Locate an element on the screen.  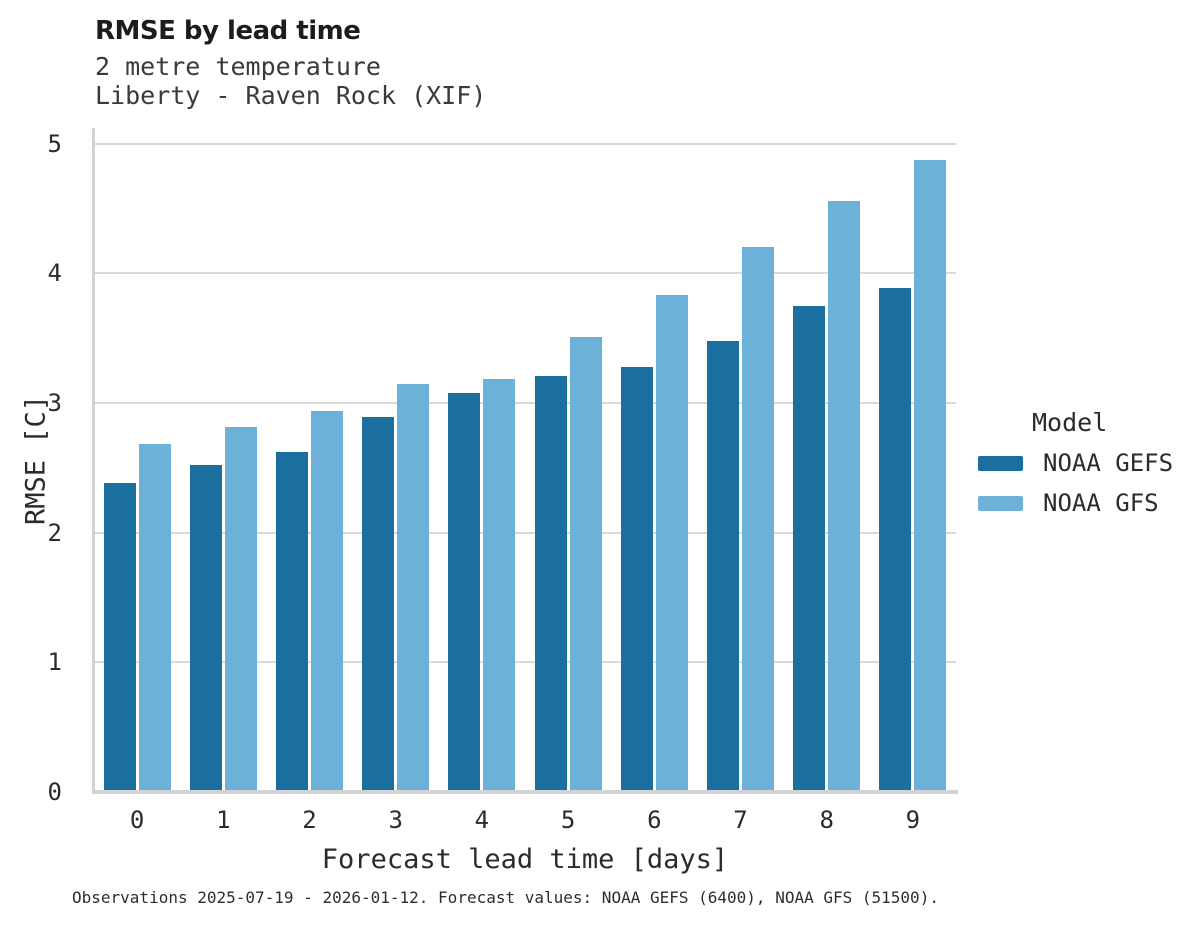
y-tick-label-0: 0 is located at coordinates (54, 792).